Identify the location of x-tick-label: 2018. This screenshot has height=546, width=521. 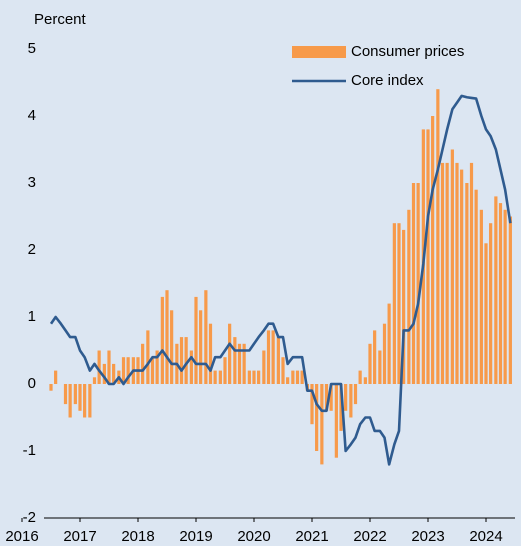
(137, 536).